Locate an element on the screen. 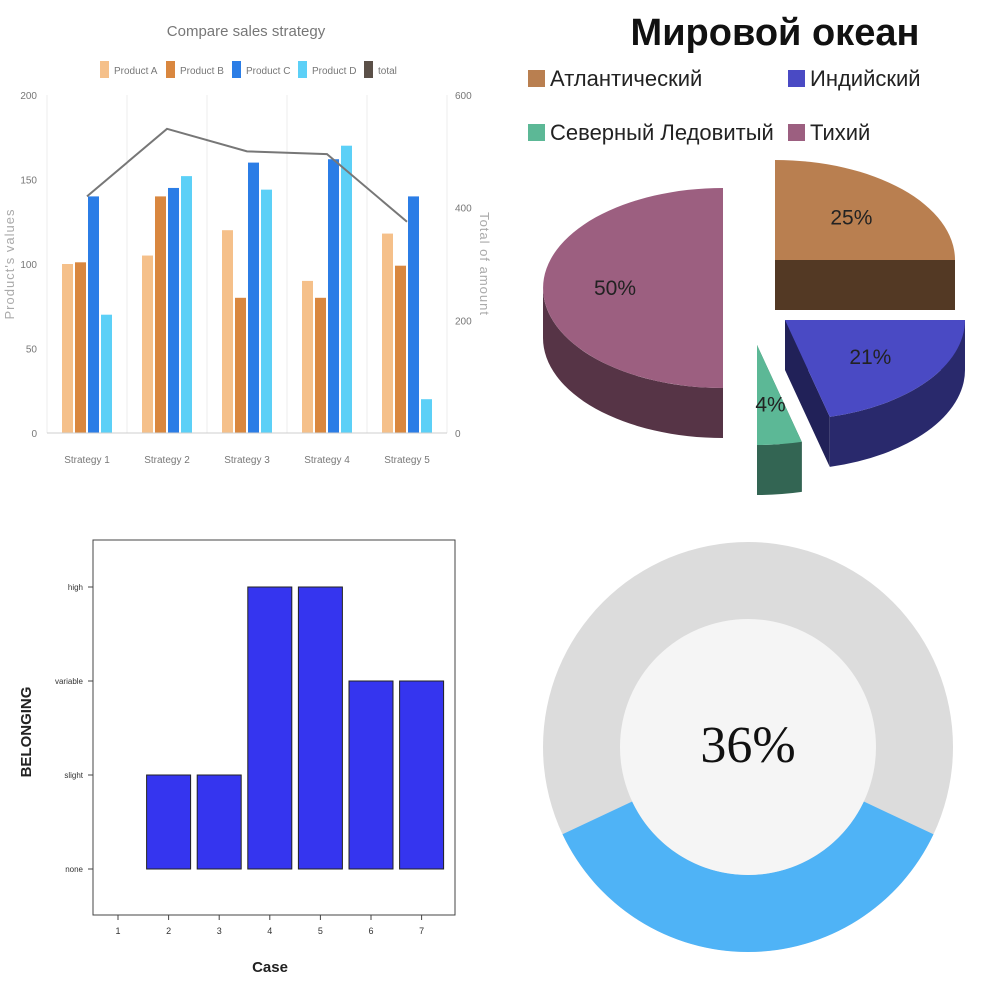 This screenshot has height=1000, width=1000. y-tick-label: 50 is located at coordinates (32, 350).